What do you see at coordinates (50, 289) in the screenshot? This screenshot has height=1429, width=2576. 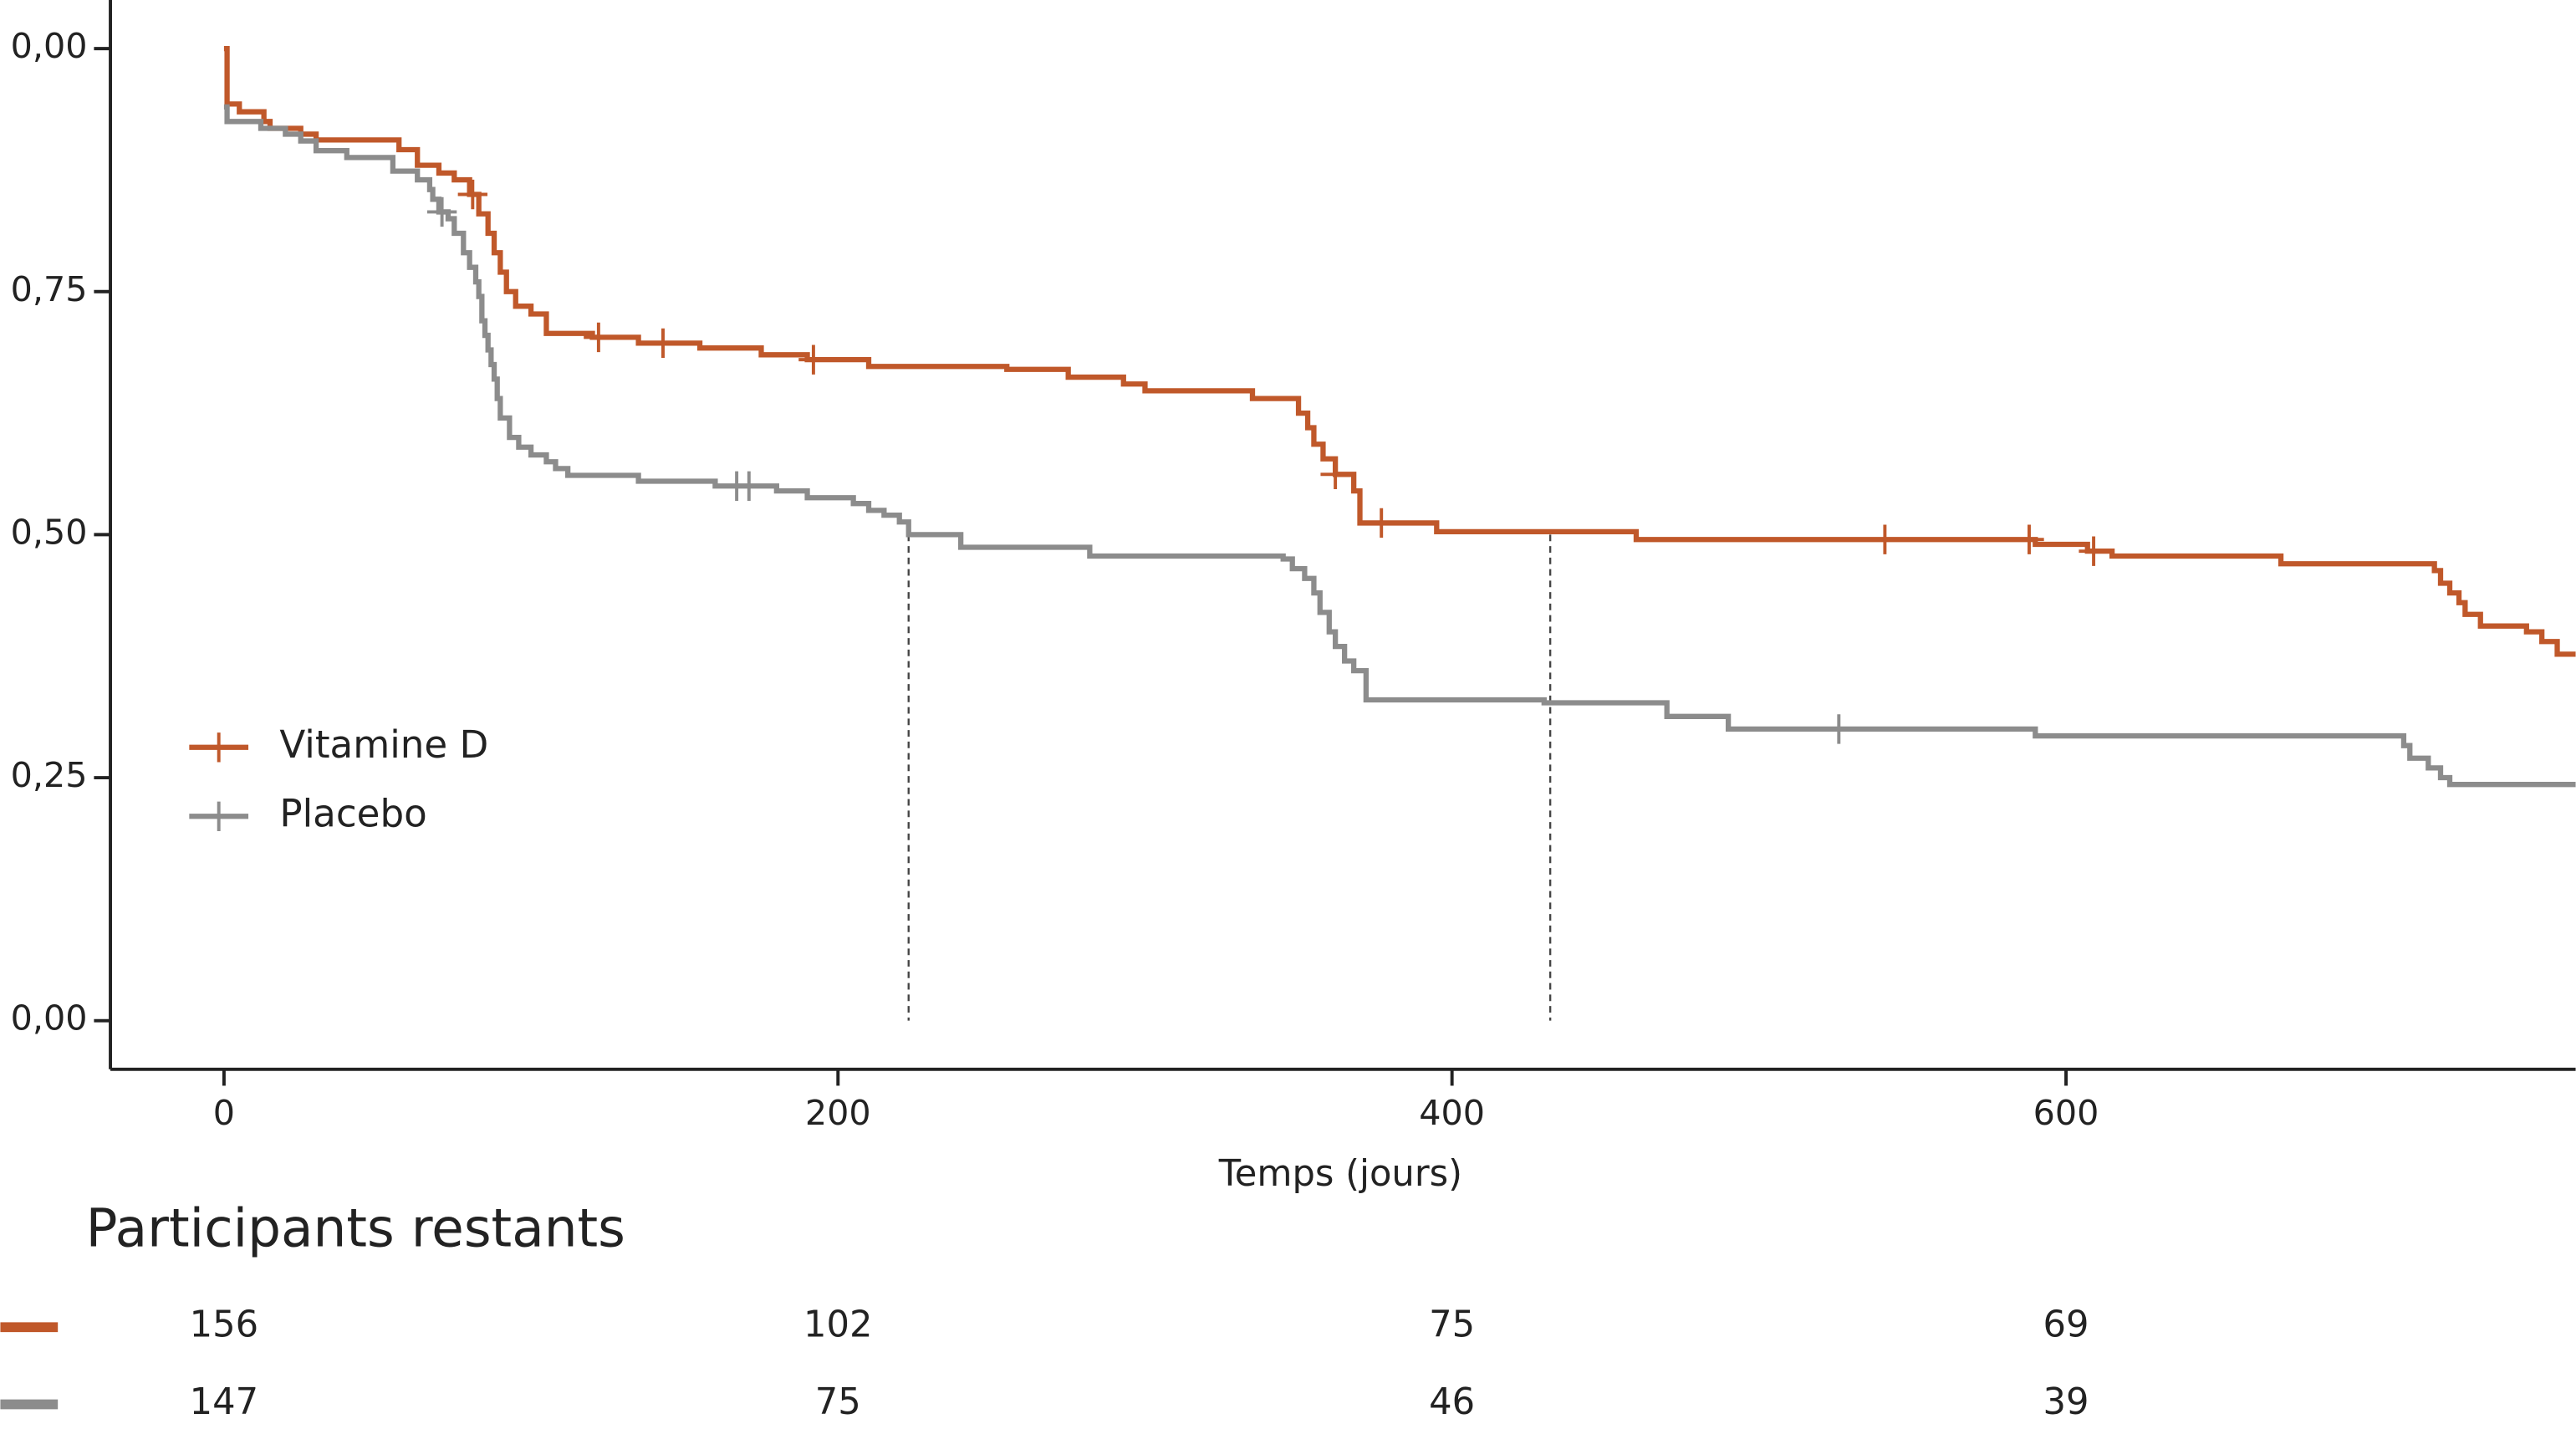 I see `y-tick-label: 0,75` at bounding box center [50, 289].